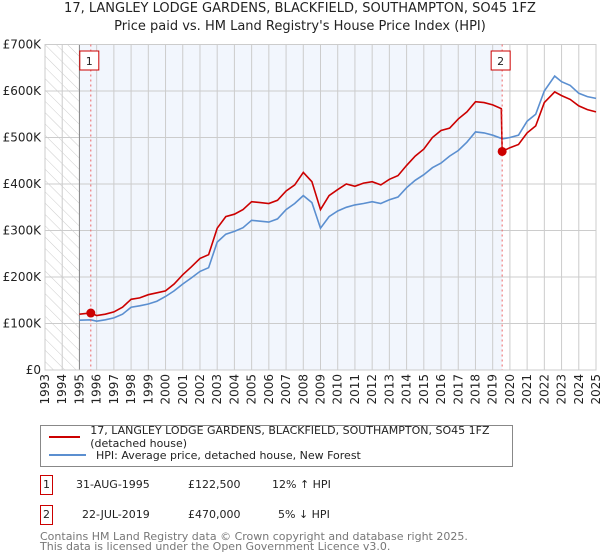  I want to click on x-tick-label: 2004, so click(234, 389).